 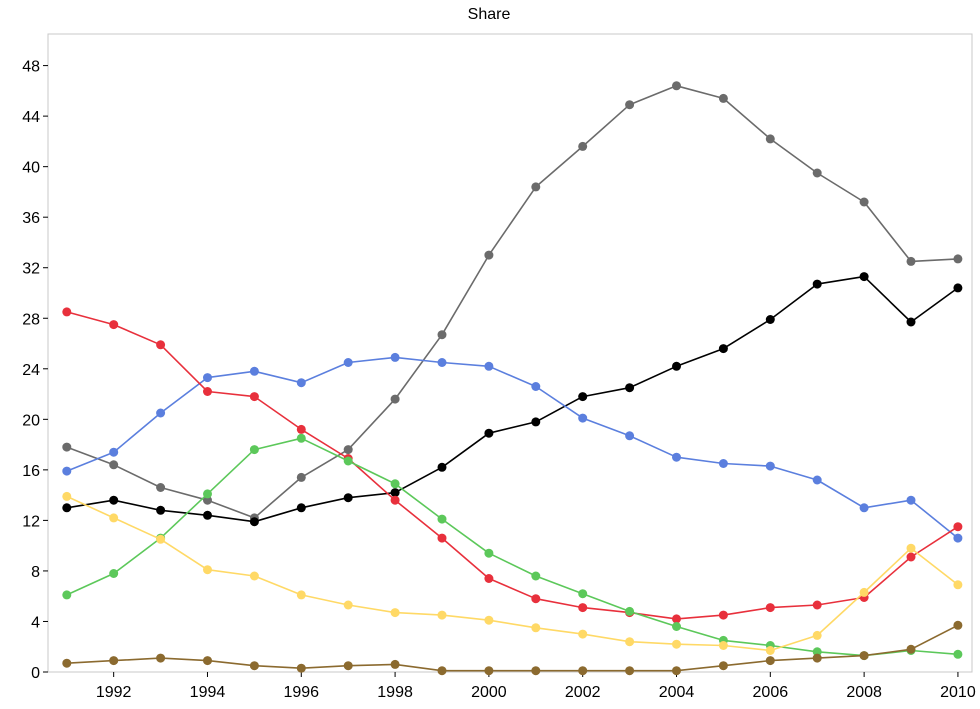 What do you see at coordinates (958, 692) in the screenshot?
I see `x-tick-label: 2010` at bounding box center [958, 692].